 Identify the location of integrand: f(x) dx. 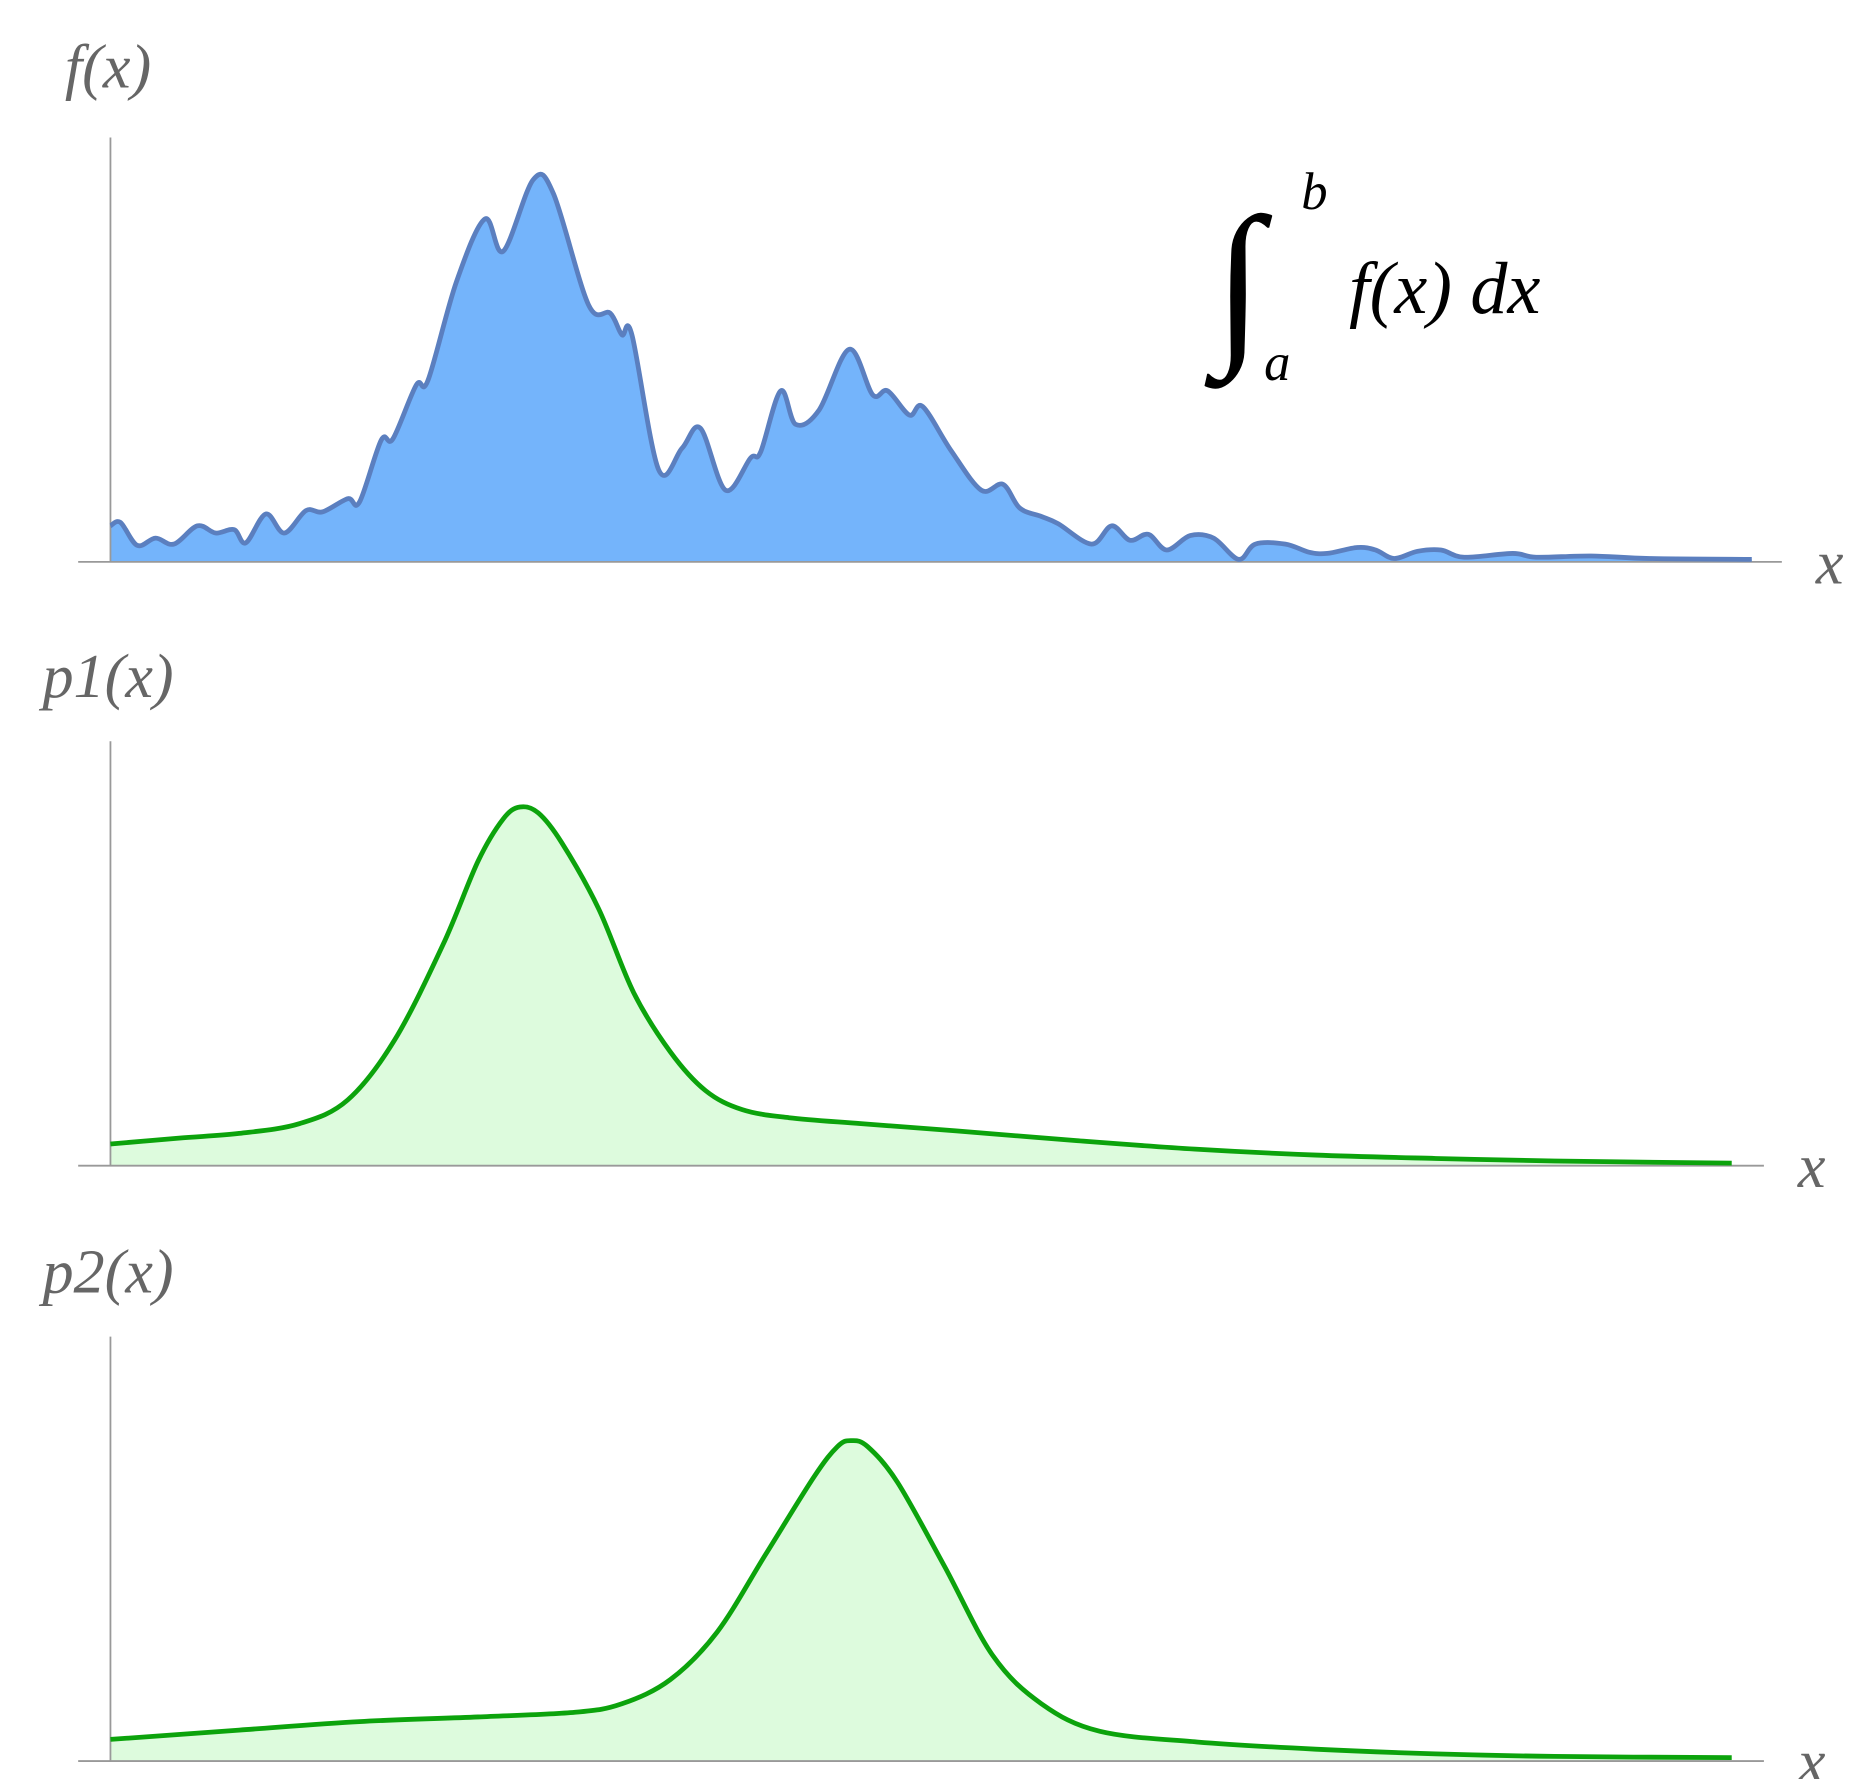
(1444, 289).